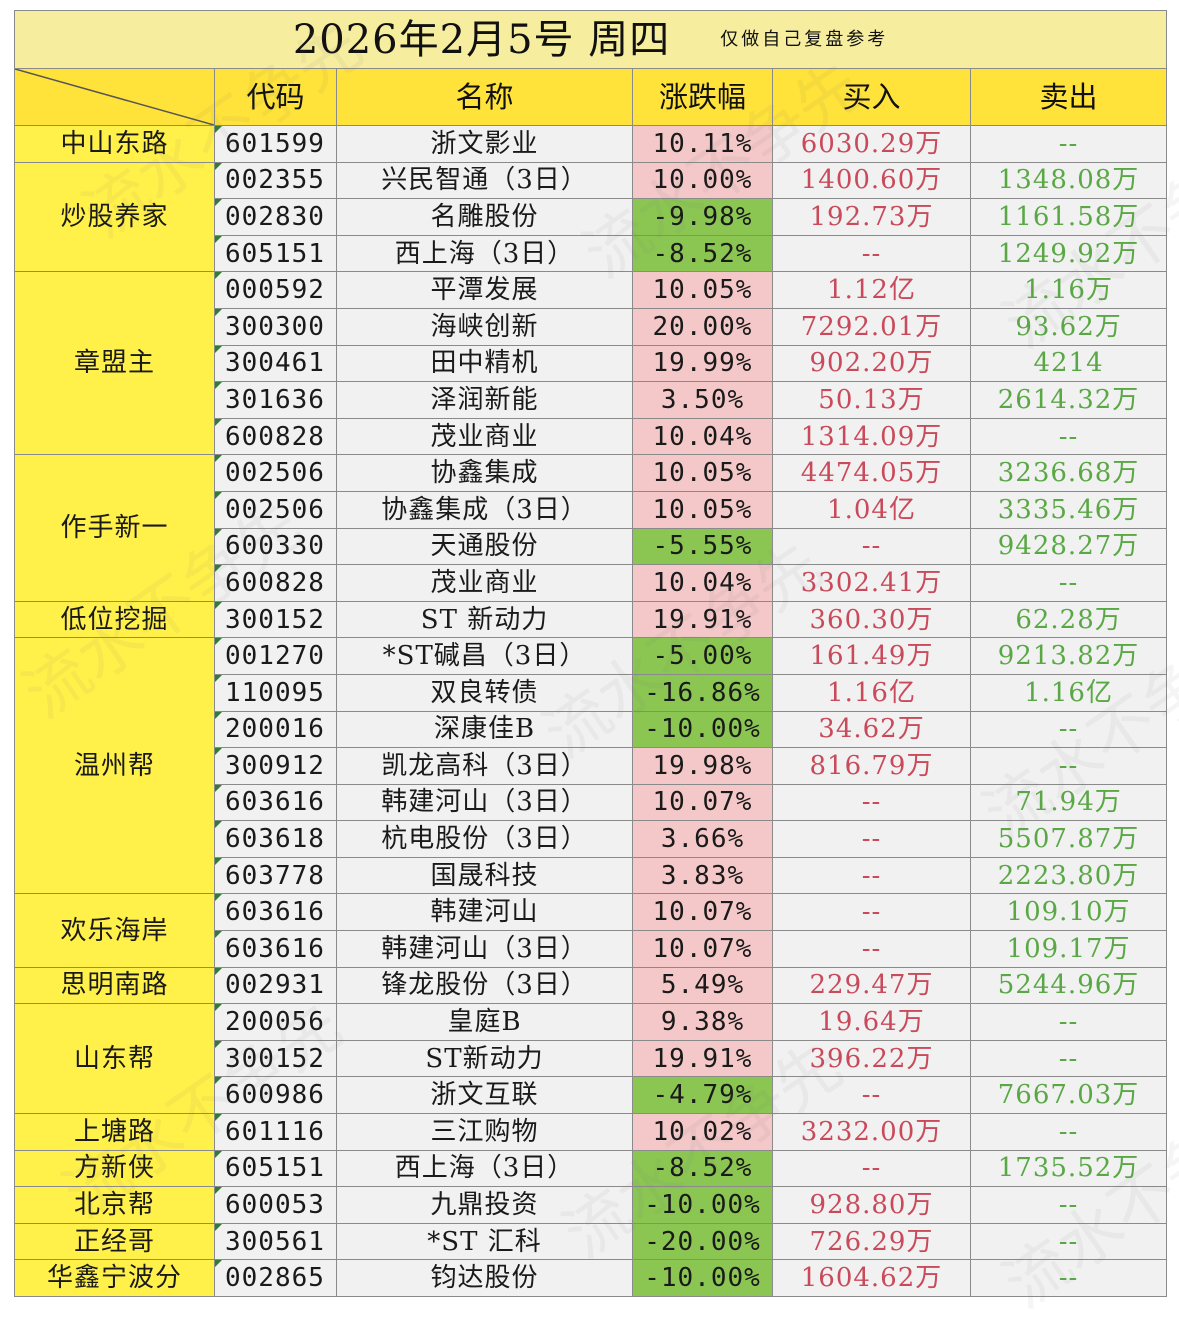 Image resolution: width=1179 pixels, height=1325 pixels. Describe the element at coordinates (275, 180) in the screenshot. I see `code-cell: 002355` at that location.